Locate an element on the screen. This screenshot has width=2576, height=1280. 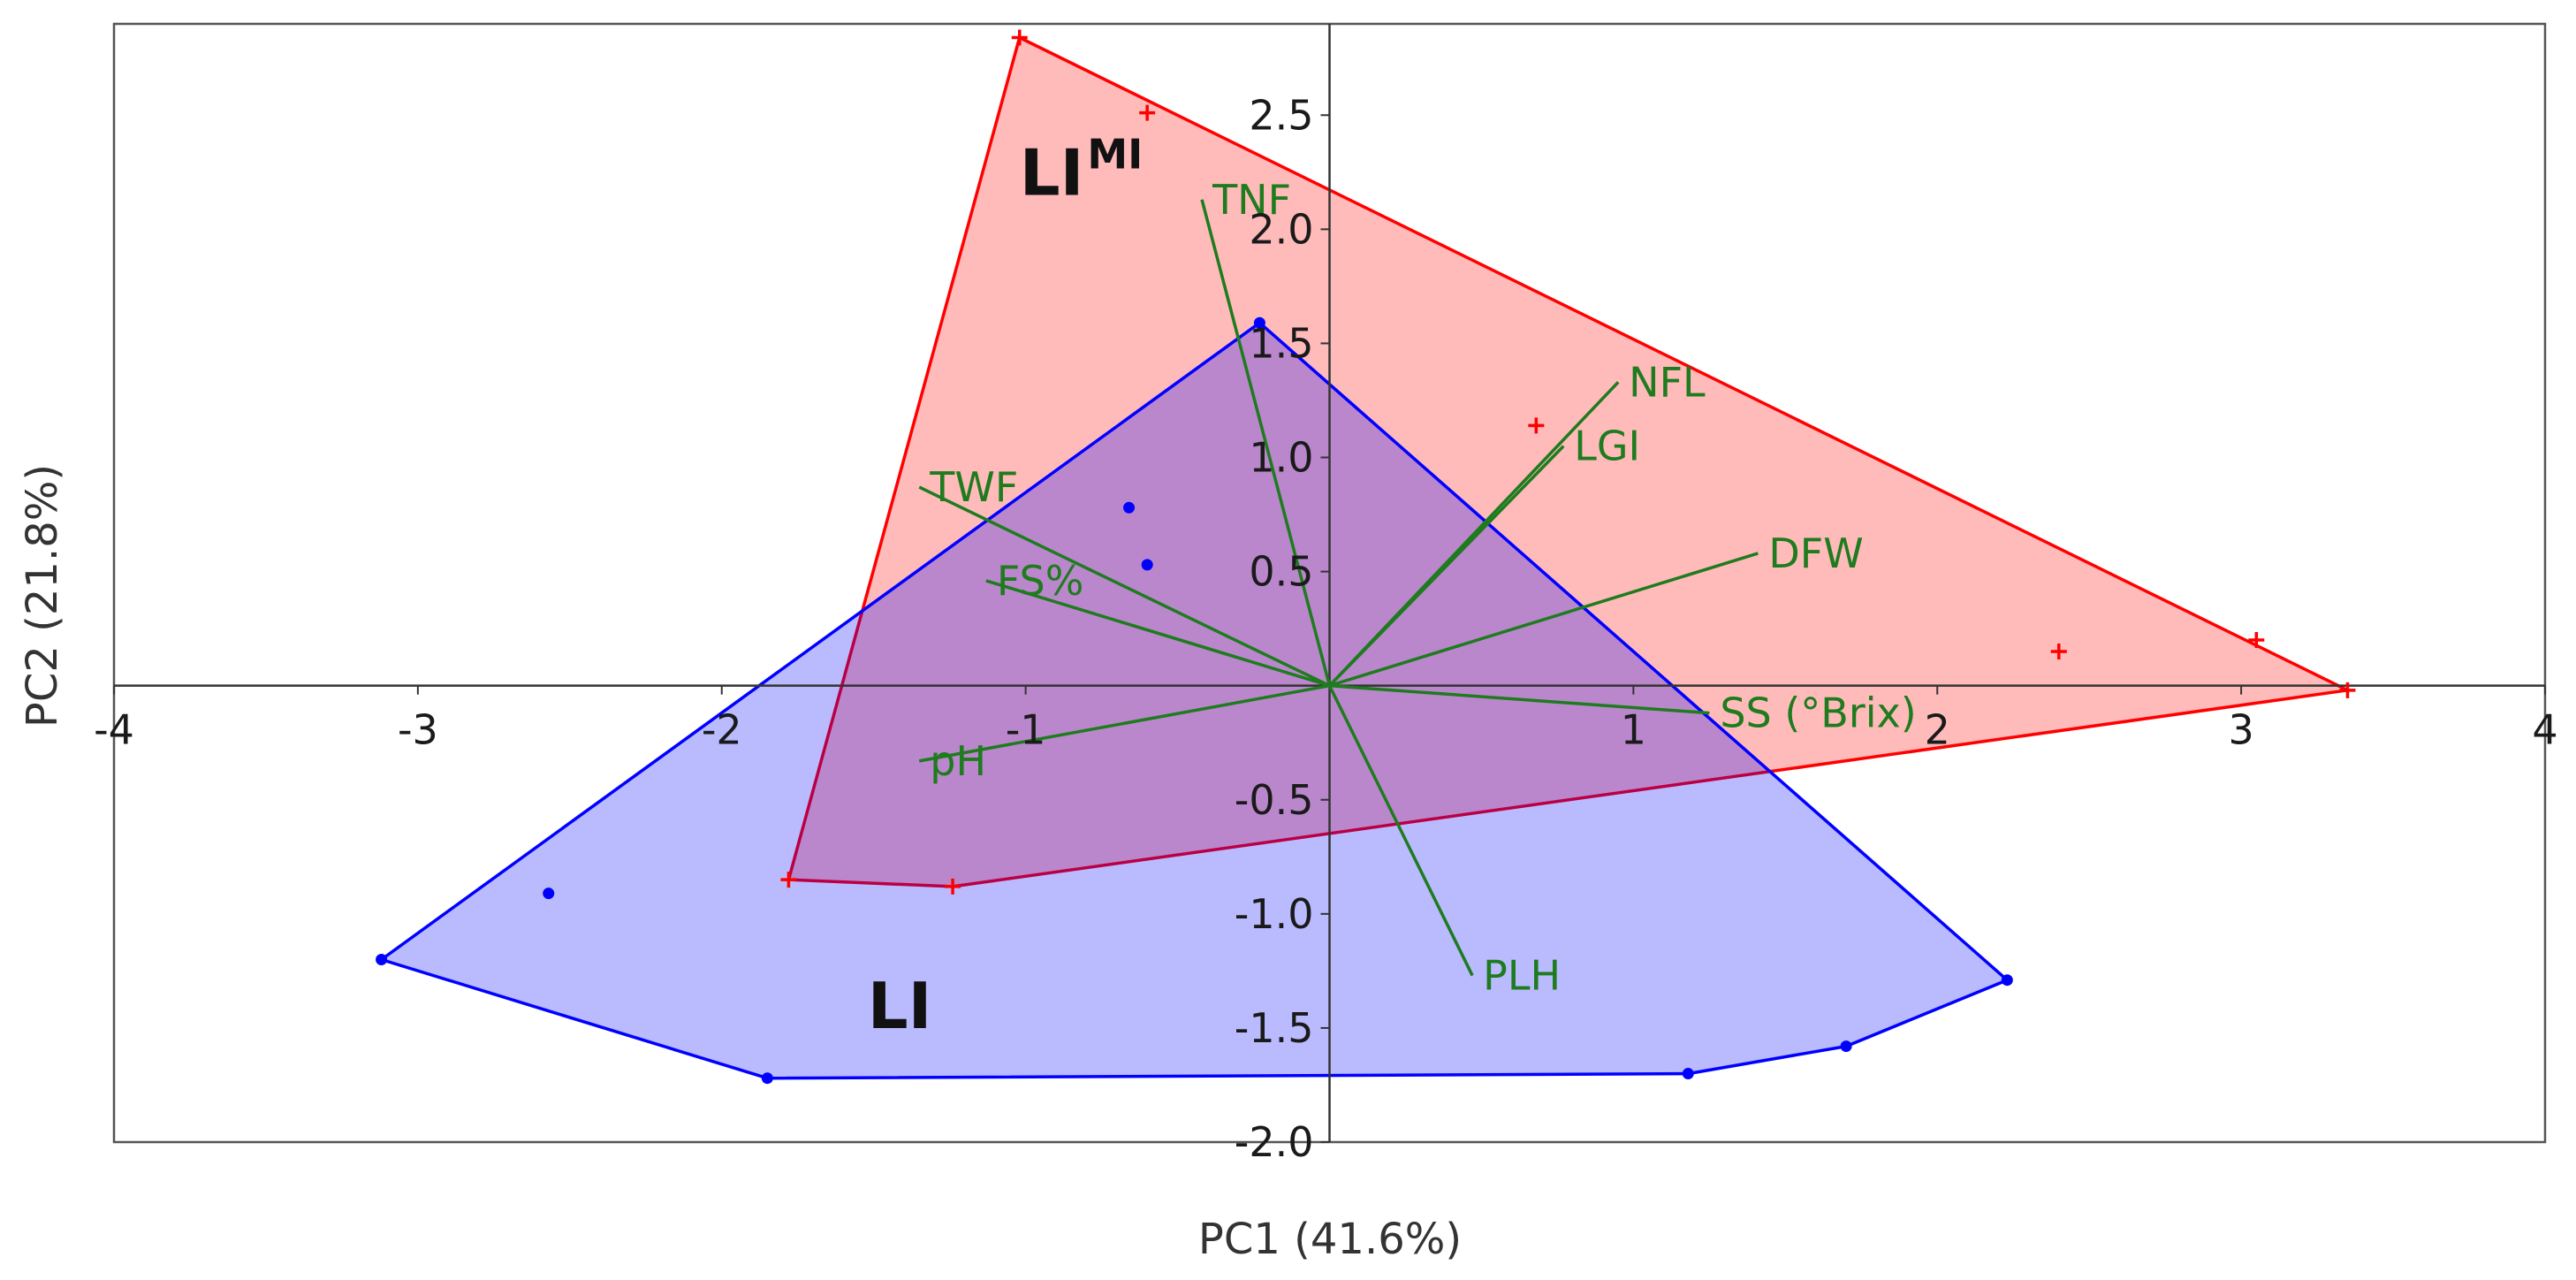
x-tick-label: -3 is located at coordinates (418, 730).